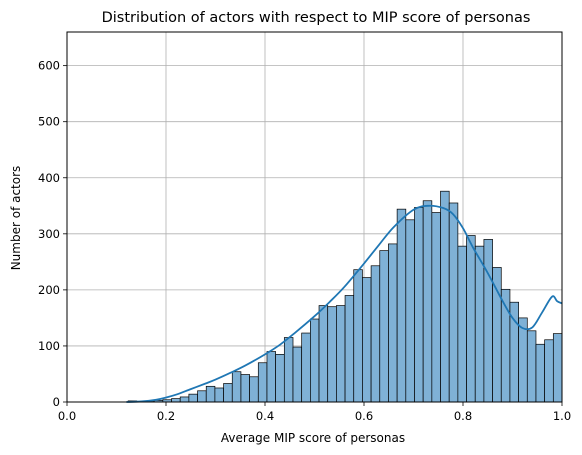 This screenshot has height=455, width=582. I want to click on x-tick-label: 1.0, so click(562, 416).